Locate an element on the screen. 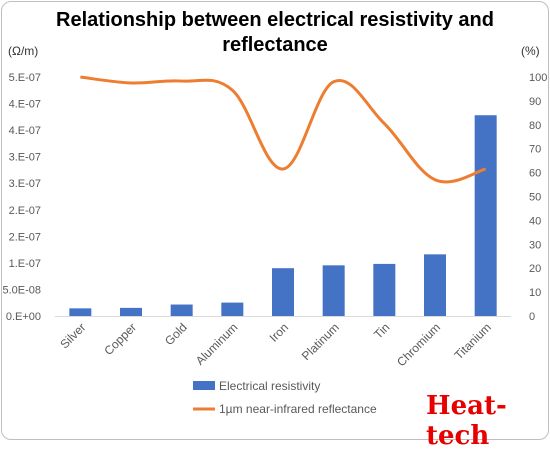  legend-swatch-resistivity is located at coordinates (204, 385).